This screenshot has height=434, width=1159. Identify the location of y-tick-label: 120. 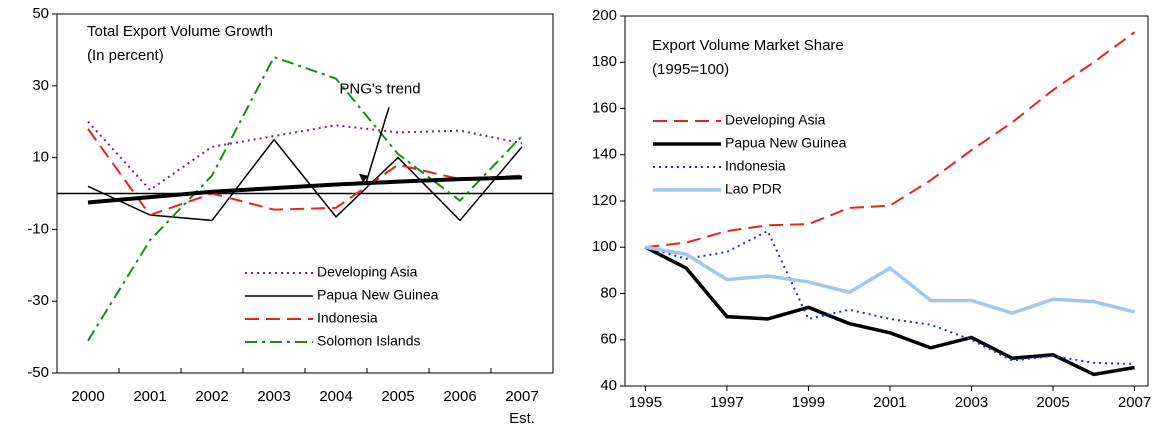
(604, 200).